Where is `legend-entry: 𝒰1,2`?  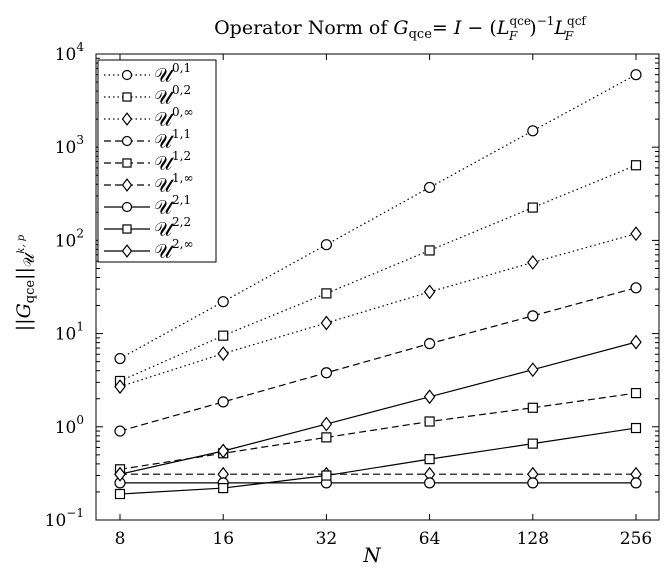
legend-entry: 𝒰1,2 is located at coordinates (147, 162).